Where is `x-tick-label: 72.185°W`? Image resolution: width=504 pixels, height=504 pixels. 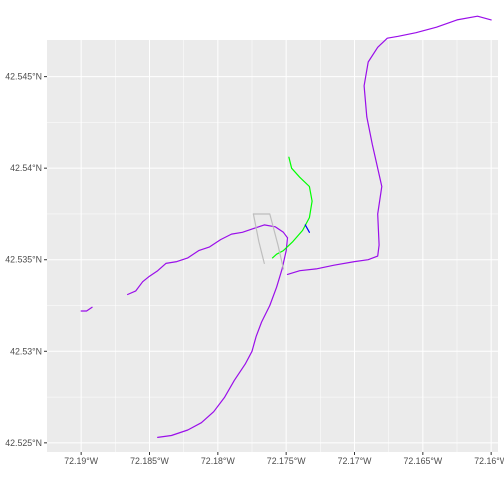 x-tick-label: 72.185°W is located at coordinates (149, 461).